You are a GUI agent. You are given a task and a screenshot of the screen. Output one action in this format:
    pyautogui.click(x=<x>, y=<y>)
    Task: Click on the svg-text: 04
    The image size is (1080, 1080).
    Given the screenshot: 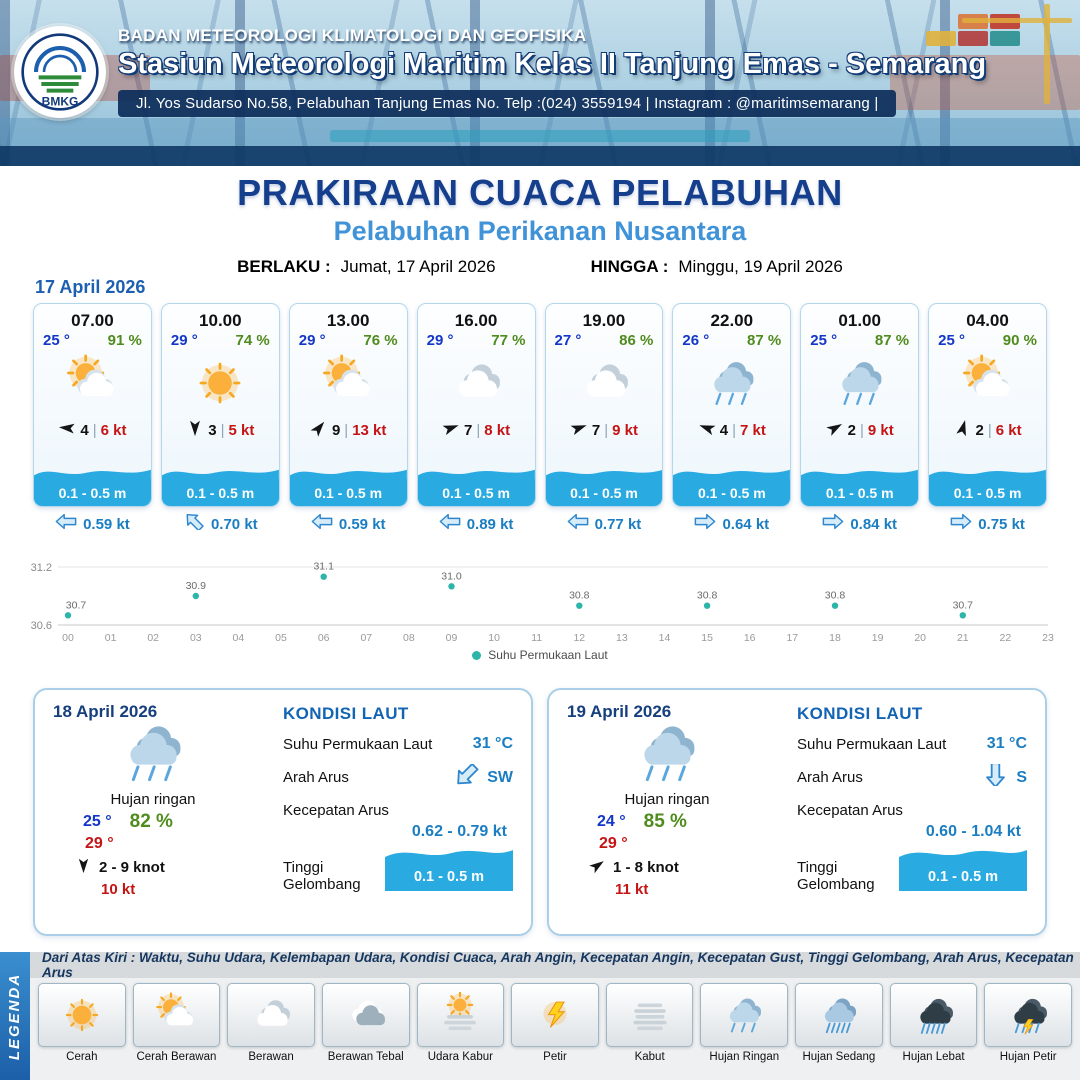 What is the action you would take?
    pyautogui.click(x=239, y=638)
    